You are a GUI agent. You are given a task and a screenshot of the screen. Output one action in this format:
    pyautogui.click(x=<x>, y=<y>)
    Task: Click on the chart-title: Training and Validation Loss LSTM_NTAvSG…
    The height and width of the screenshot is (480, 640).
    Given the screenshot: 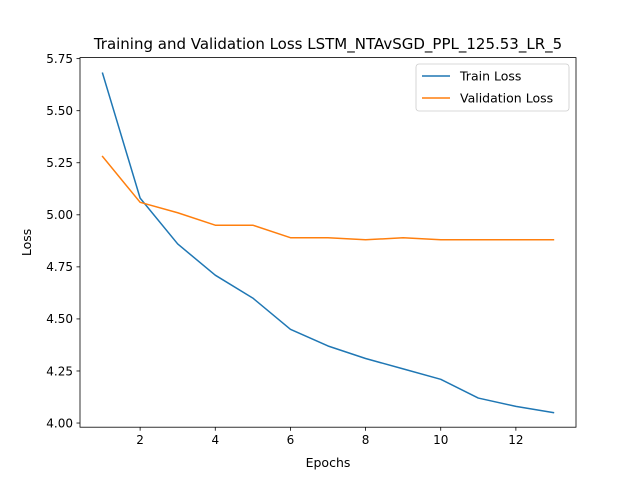 What is the action you would take?
    pyautogui.click(x=327, y=44)
    